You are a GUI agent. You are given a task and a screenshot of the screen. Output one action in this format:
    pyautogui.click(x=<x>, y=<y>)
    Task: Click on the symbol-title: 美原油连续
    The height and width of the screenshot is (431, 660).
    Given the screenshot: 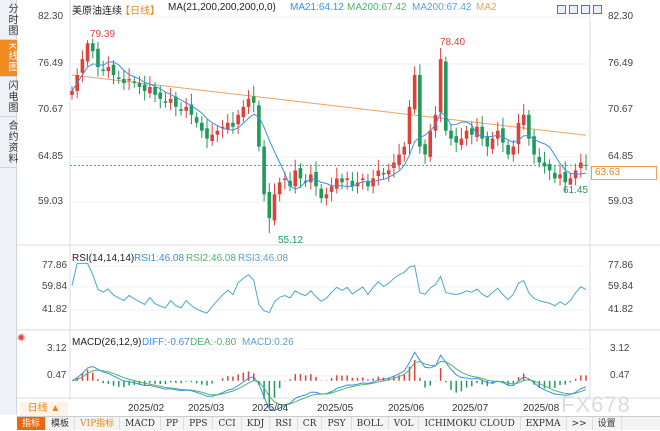 What is the action you would take?
    pyautogui.click(x=97, y=11)
    